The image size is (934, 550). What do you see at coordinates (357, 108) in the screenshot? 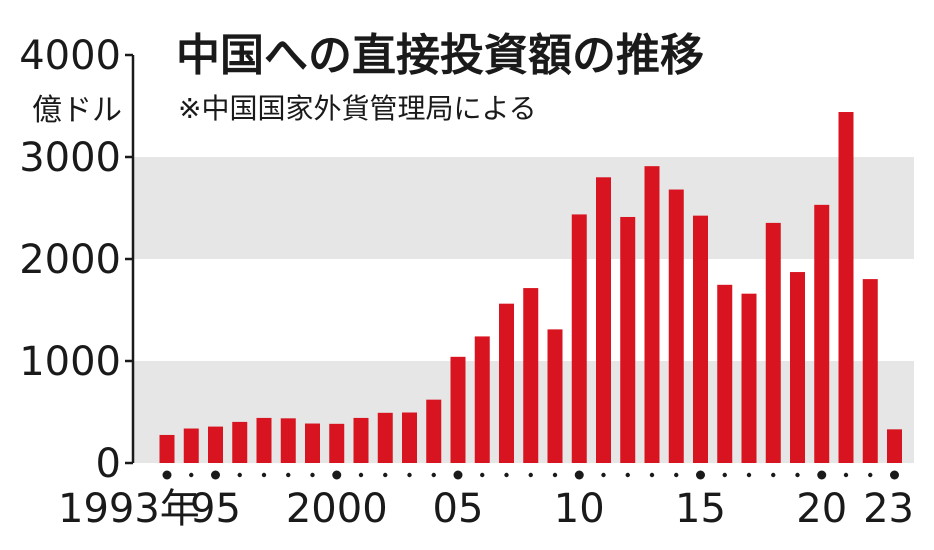
I see `chart-subtitle: ※中国国家外貨管理局による` at bounding box center [357, 108].